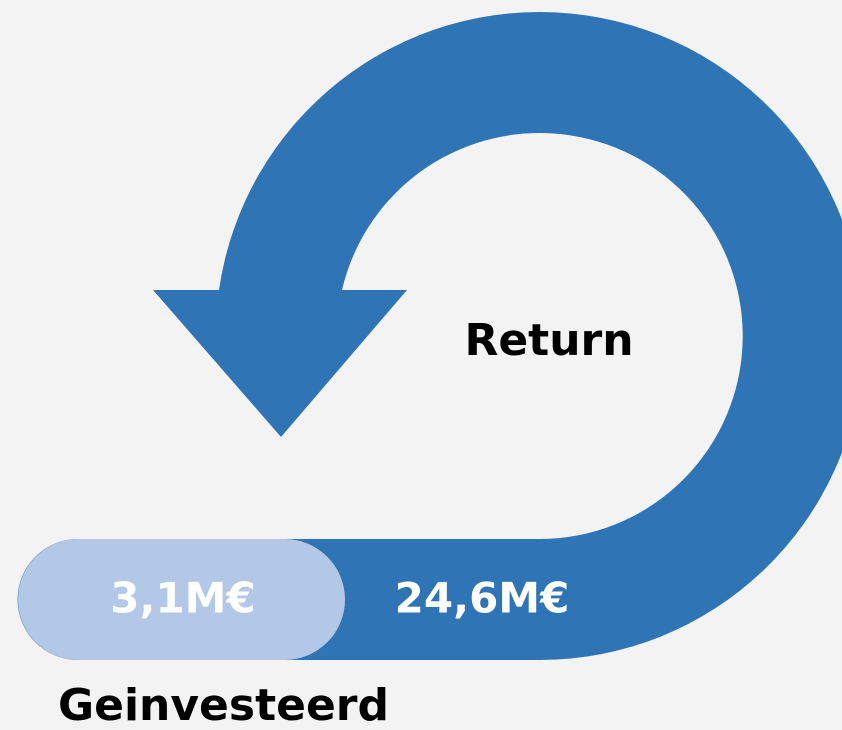  Describe the element at coordinates (223, 705) in the screenshot. I see `invested-label: Geinvesteerd` at that location.